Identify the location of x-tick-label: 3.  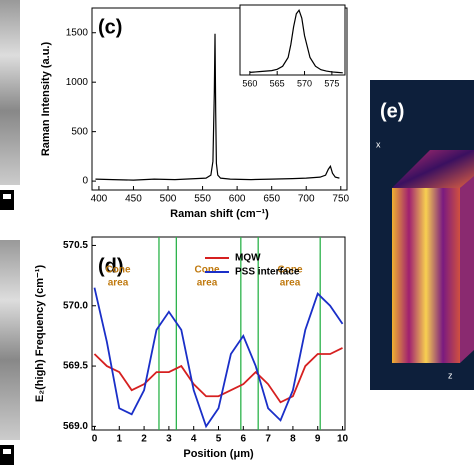
(169, 439).